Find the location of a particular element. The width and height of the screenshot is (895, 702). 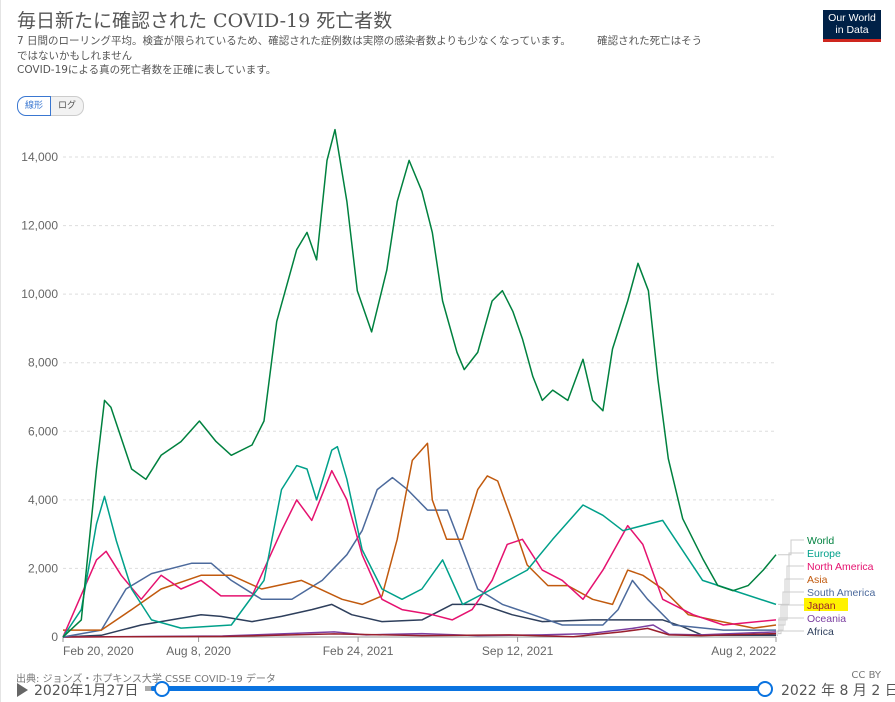

legend-label-north-america: North America is located at coordinates (840, 567).